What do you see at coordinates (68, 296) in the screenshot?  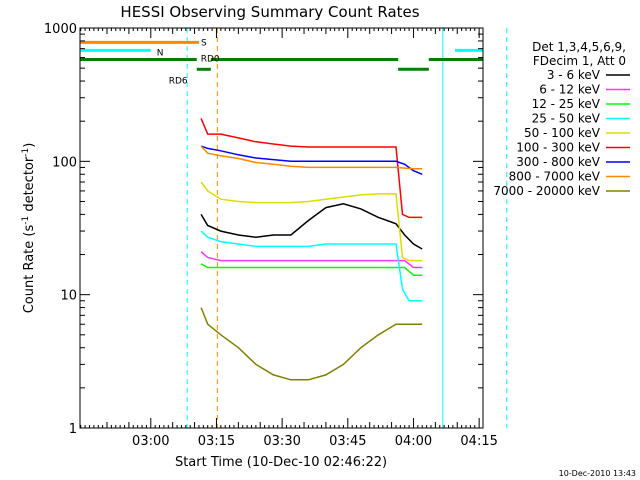 I see `y-tick-label-2: 10` at bounding box center [68, 296].